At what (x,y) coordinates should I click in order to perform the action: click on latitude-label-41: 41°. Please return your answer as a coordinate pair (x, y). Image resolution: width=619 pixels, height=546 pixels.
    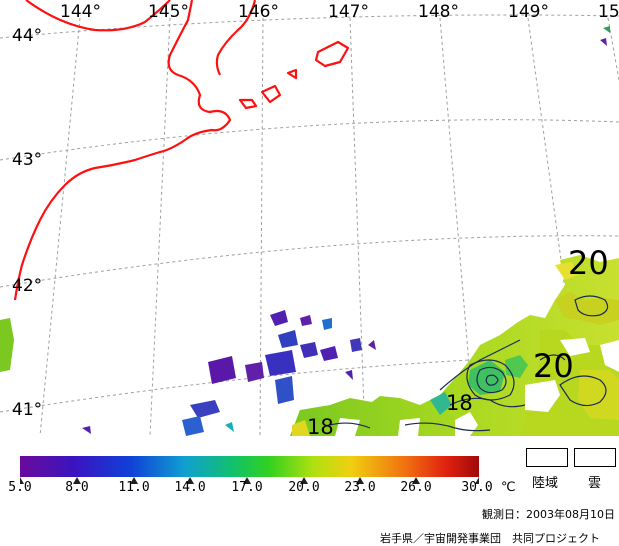
    Looking at the image, I should click on (27, 410).